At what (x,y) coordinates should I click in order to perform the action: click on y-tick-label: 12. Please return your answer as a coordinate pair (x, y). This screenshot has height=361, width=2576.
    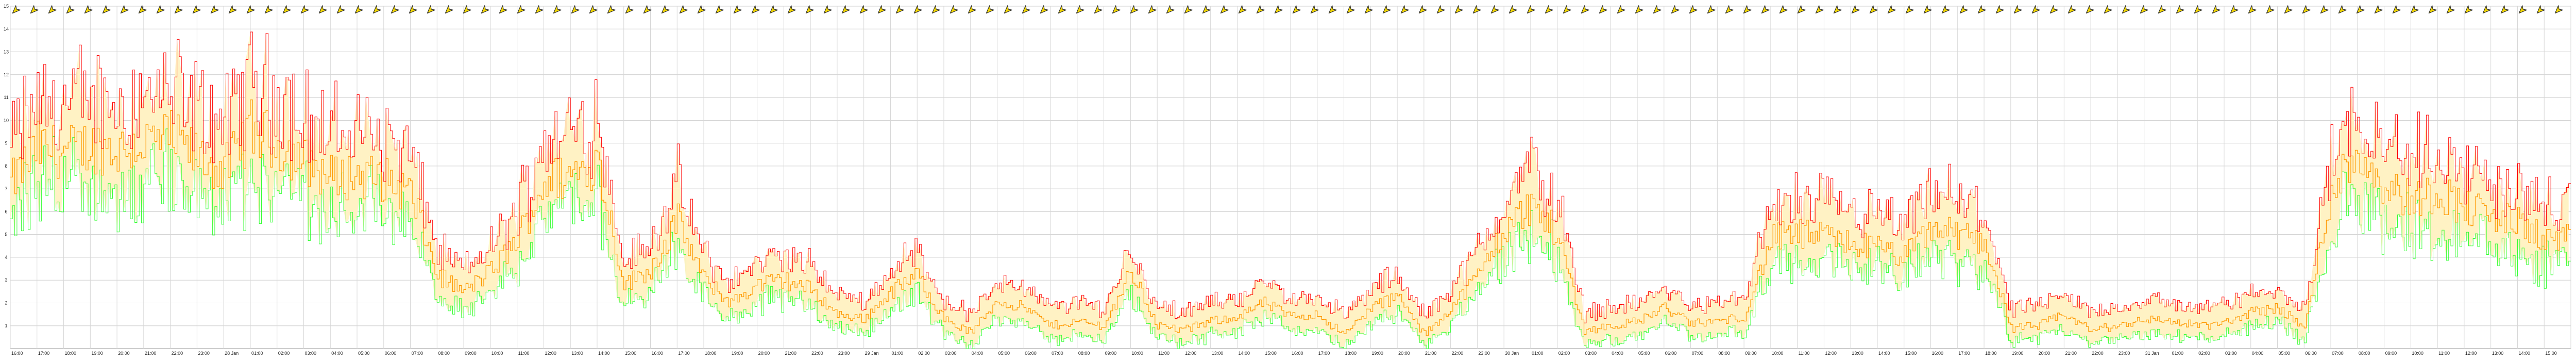
    Looking at the image, I should click on (6, 74).